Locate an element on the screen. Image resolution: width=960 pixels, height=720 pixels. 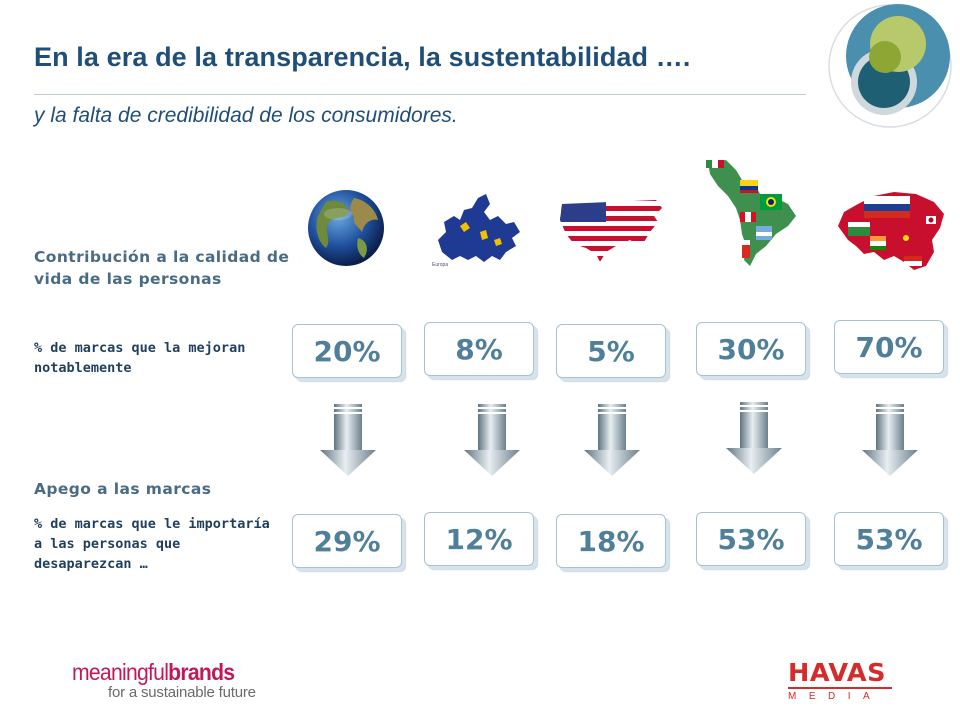
logo-tagline: for a sustainable future is located at coordinates (182, 692).